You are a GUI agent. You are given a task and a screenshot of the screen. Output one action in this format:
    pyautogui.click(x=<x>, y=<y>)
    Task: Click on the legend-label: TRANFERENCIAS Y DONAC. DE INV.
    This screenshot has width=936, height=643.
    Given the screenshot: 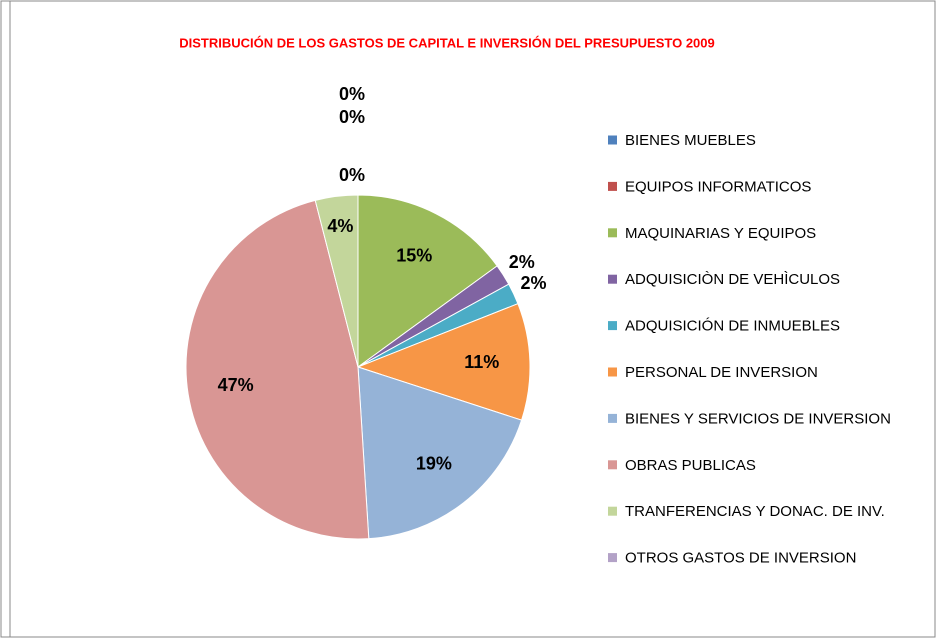 What is the action you would take?
    pyautogui.click(x=755, y=511)
    